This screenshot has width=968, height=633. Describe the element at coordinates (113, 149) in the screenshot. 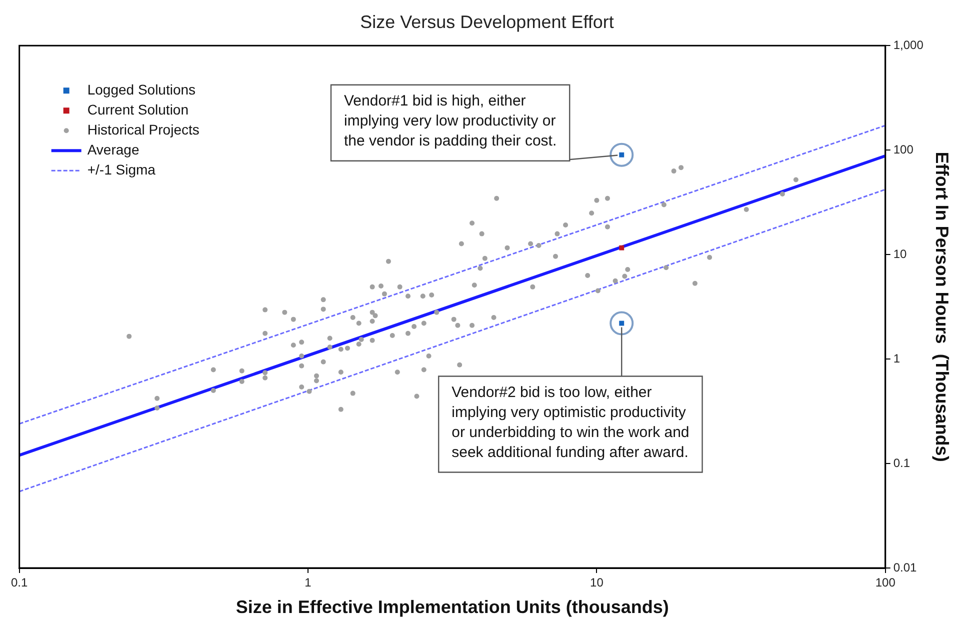

I see `legend-label: Average` at that location.